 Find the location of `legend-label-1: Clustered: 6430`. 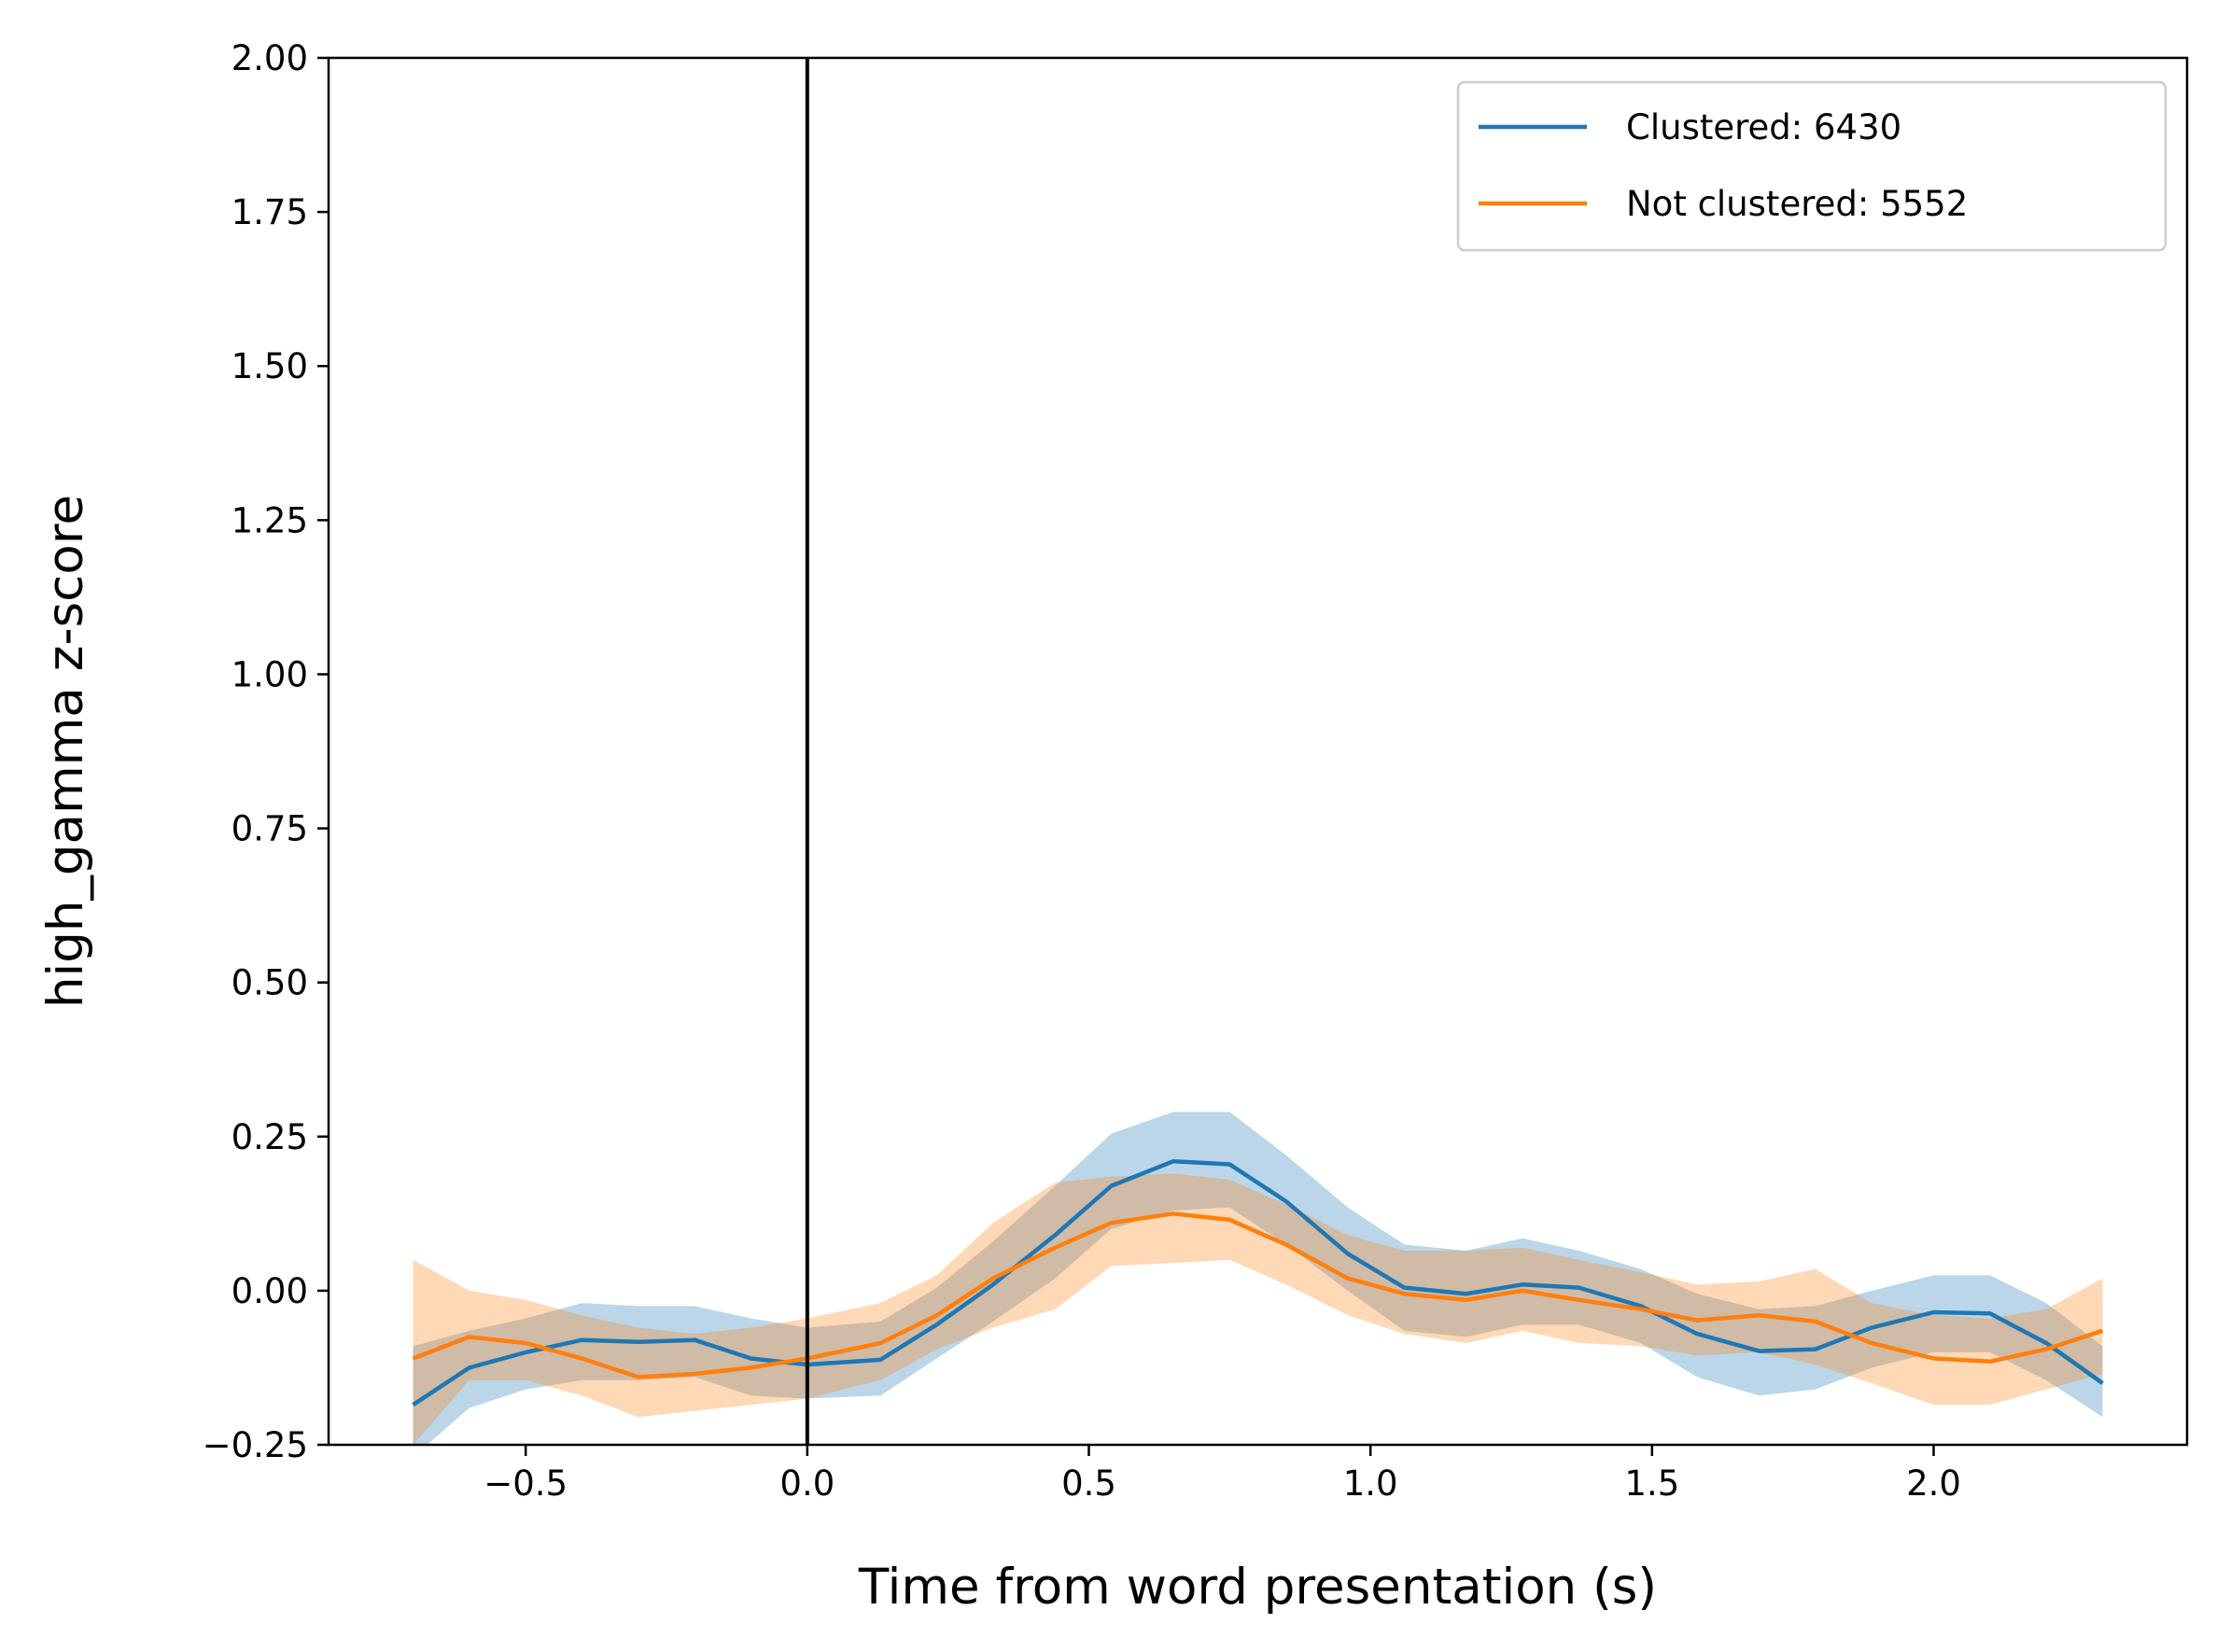

legend-label-1: Clustered: 6430 is located at coordinates (1763, 127).